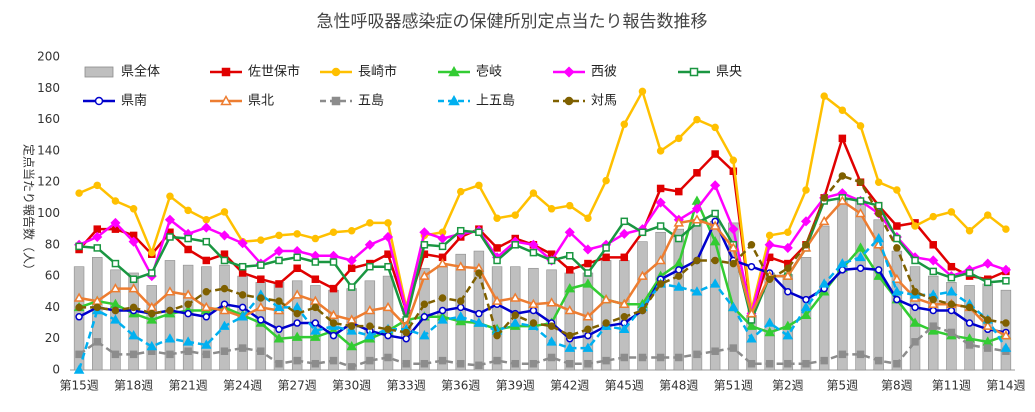 The height and width of the screenshot is (412, 1035). What do you see at coordinates (52, 244) in the screenshot?
I see `y-tick-label: 80` at bounding box center [52, 244].